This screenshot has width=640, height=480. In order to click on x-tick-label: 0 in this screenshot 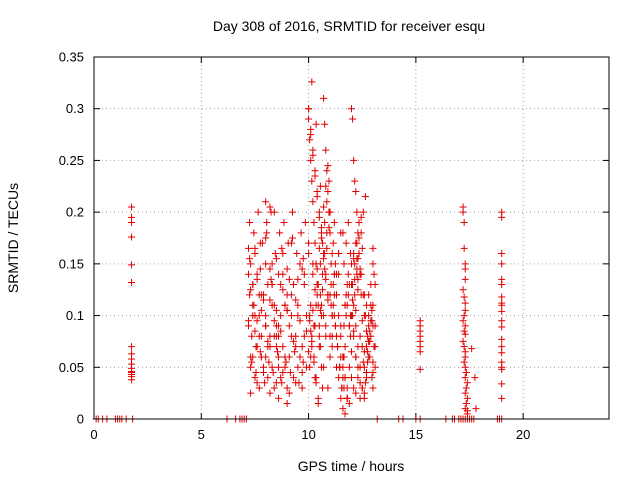, I will do `click(93, 434)`.